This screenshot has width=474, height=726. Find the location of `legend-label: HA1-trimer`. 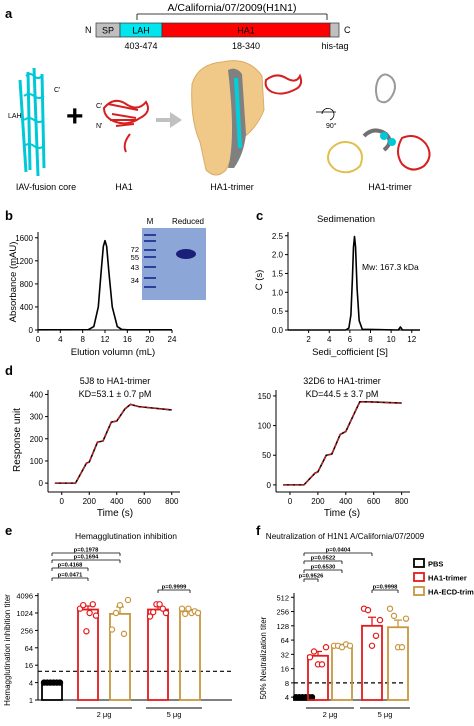

legend-label: HA1-trimer is located at coordinates (447, 578).